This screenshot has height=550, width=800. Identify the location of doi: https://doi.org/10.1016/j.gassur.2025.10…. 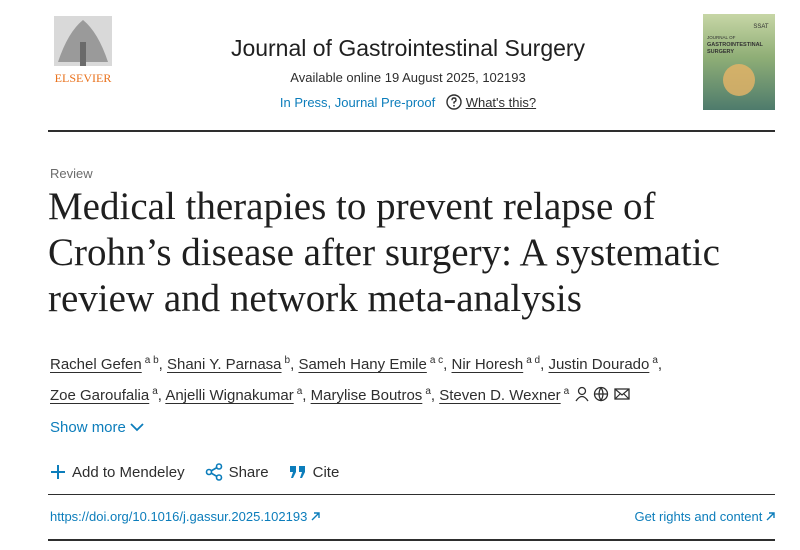
(185, 516).